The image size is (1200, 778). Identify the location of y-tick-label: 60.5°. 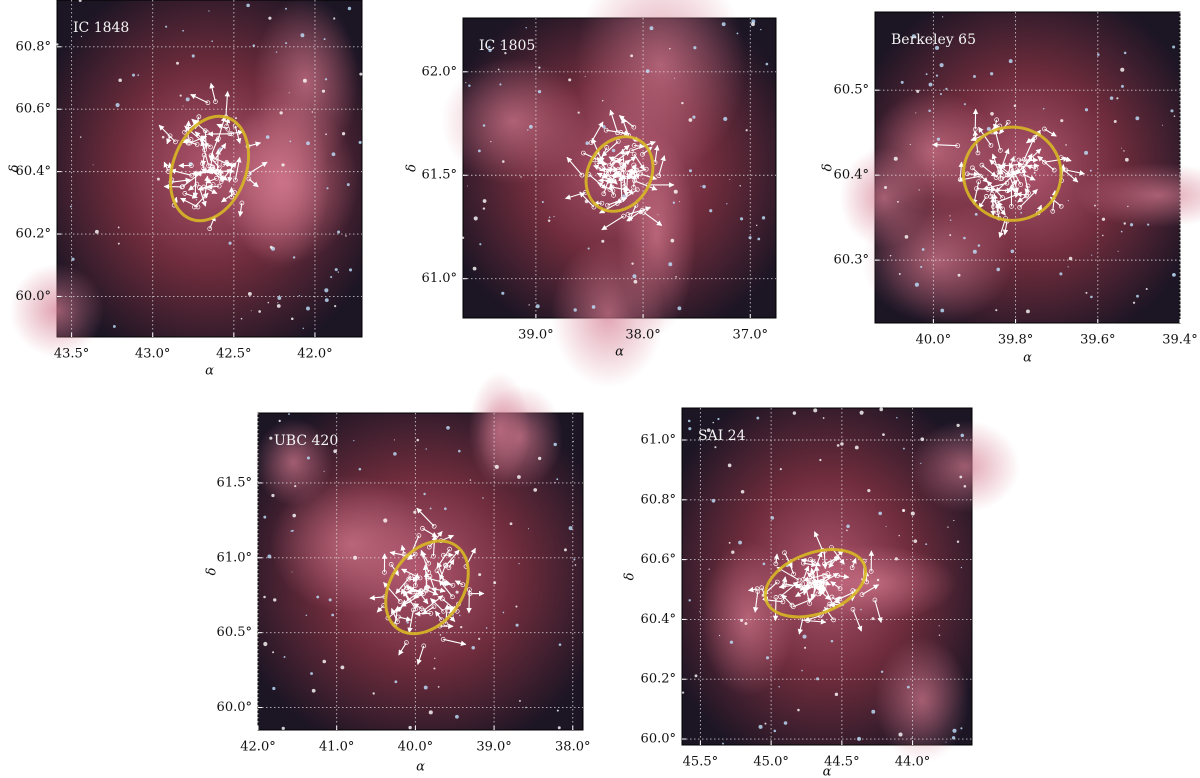
(234, 632).